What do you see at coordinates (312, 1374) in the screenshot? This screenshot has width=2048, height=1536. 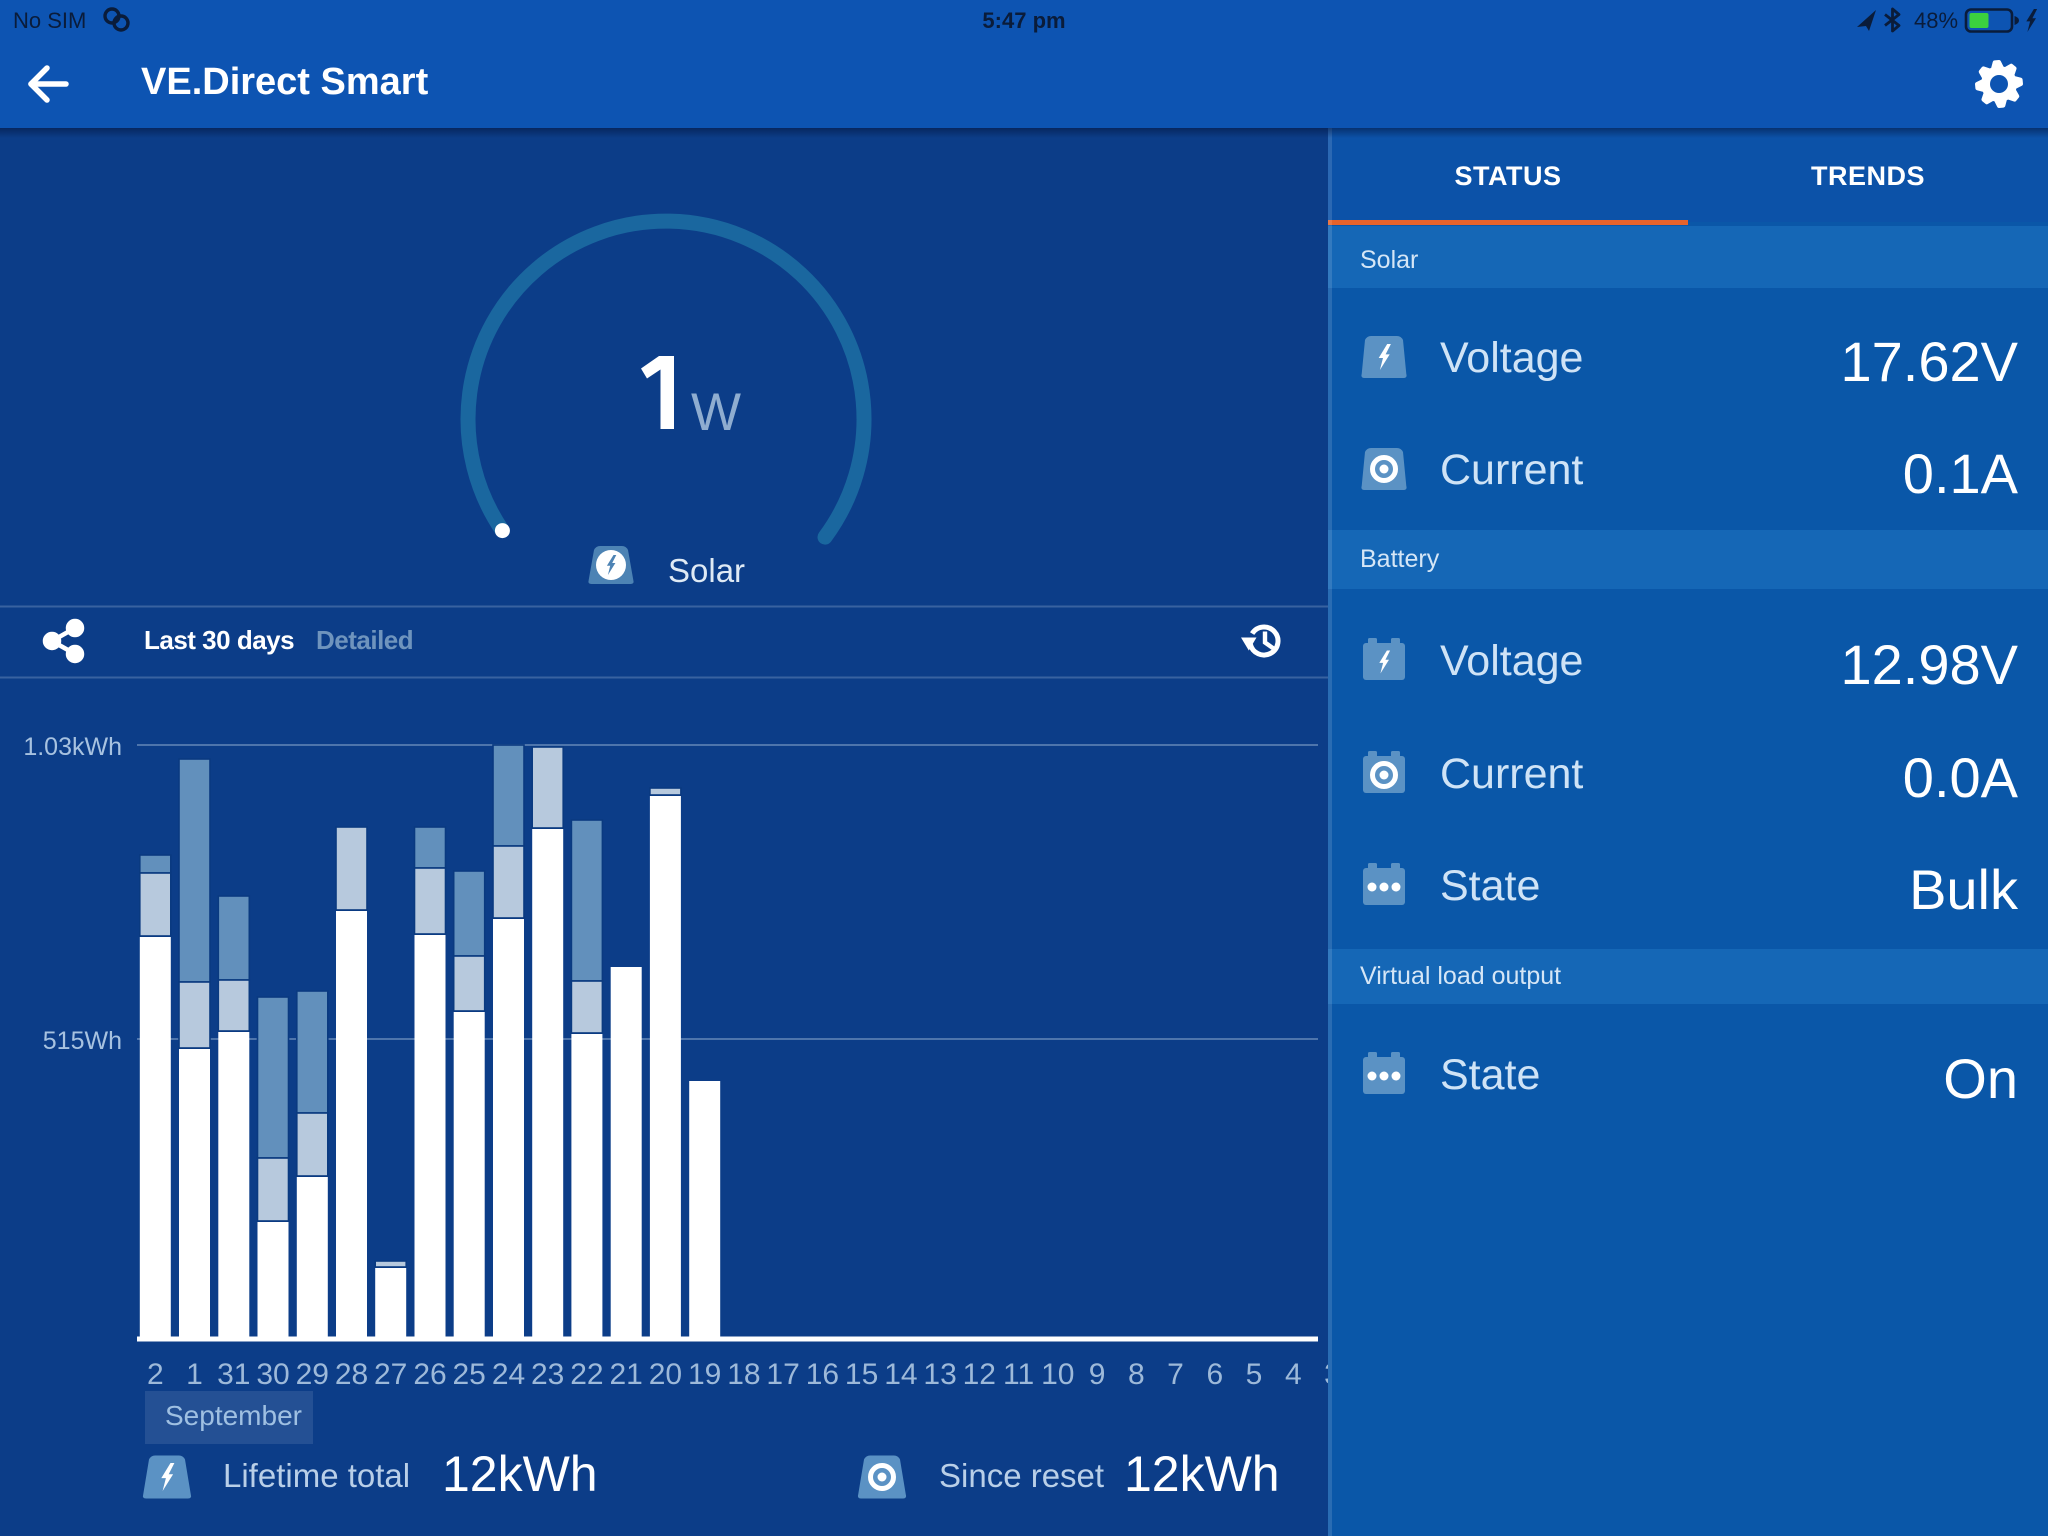 I see `svg-text: 29` at bounding box center [312, 1374].